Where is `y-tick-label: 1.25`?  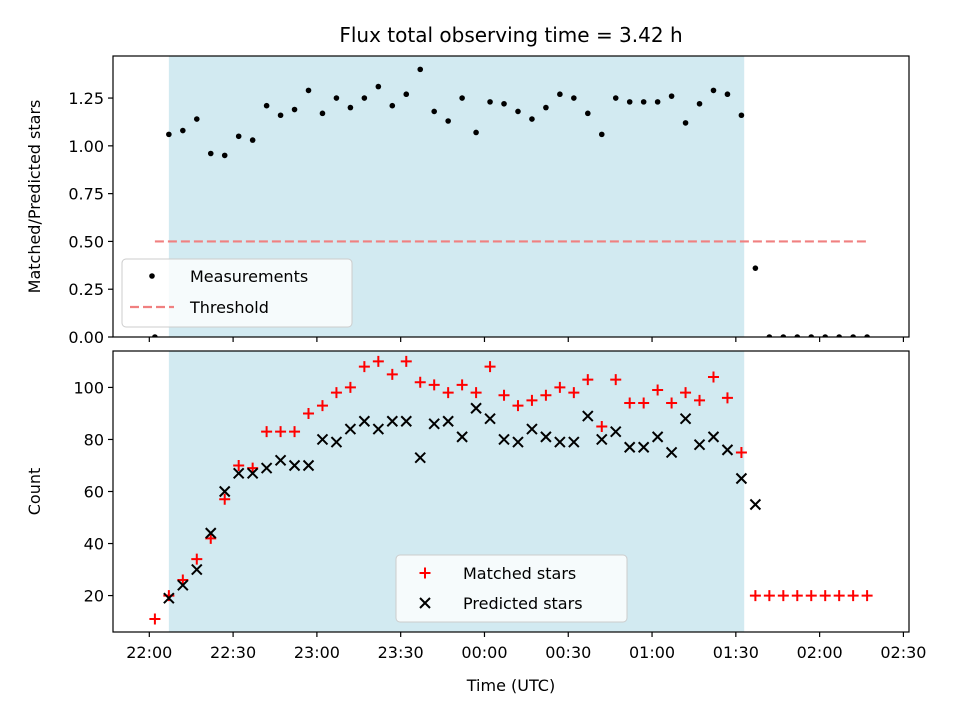
y-tick-label: 1.25 is located at coordinates (86, 98).